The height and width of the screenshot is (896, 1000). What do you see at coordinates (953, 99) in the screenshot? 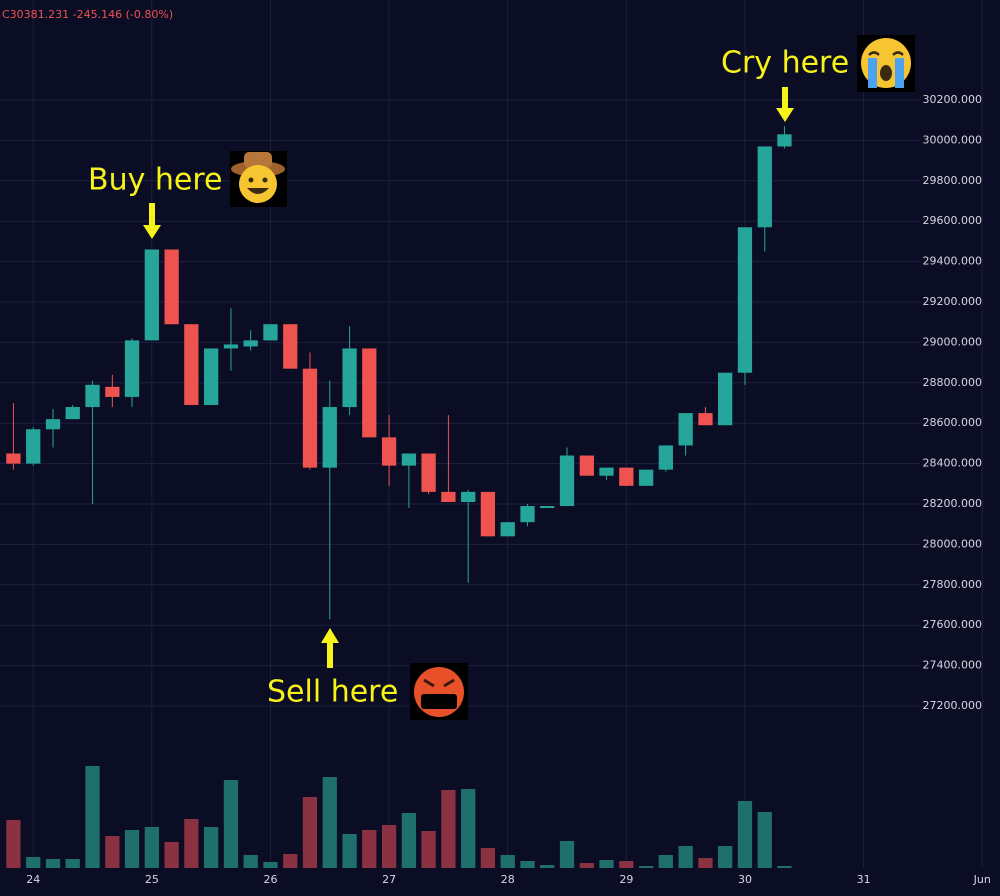
I see `y-tick-label: 30200.000` at bounding box center [953, 99].